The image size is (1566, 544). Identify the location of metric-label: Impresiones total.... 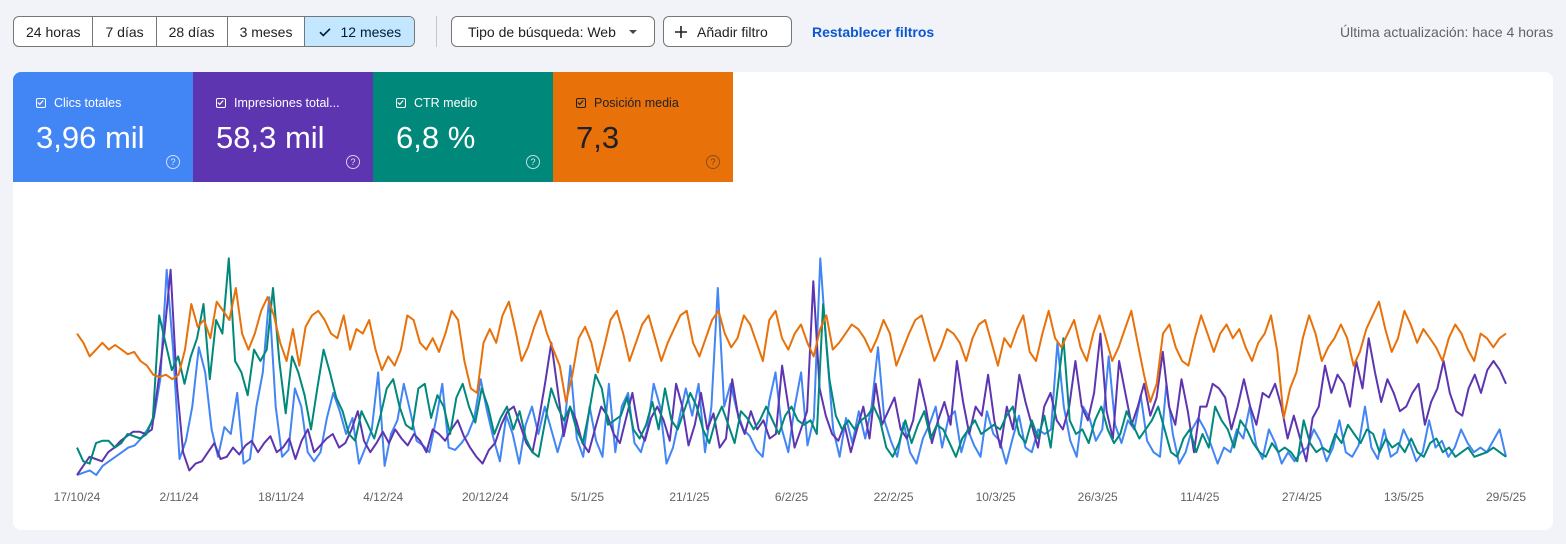
(287, 103).